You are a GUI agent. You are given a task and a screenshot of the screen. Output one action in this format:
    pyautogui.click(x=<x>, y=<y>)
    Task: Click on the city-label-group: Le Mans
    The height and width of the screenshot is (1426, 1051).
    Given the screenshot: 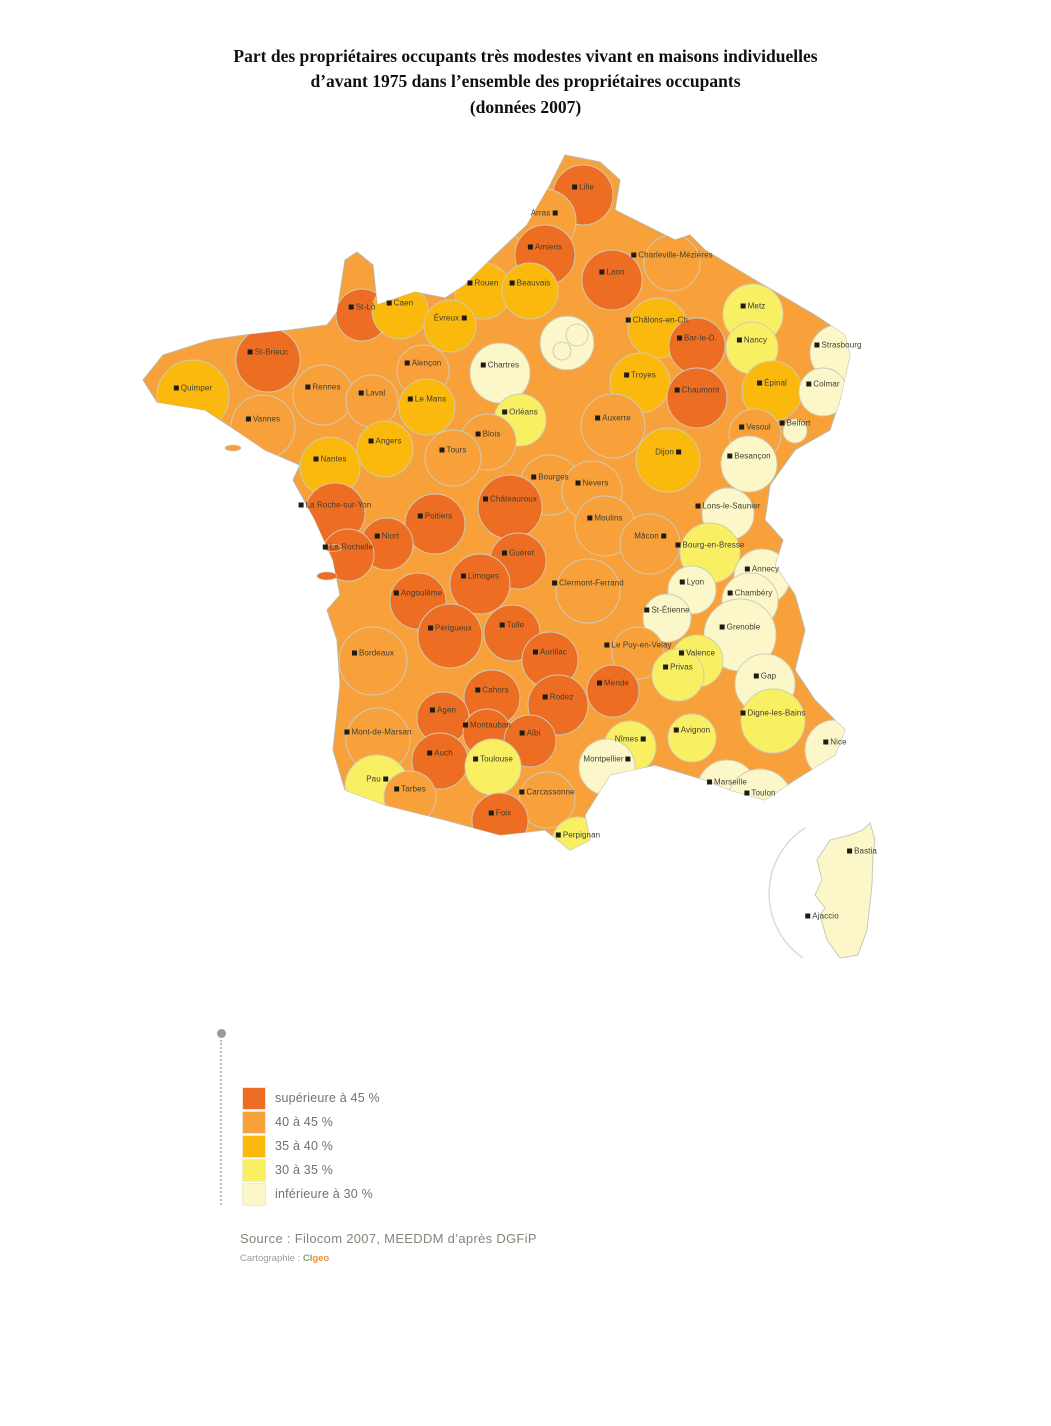 What is the action you would take?
    pyautogui.click(x=427, y=399)
    